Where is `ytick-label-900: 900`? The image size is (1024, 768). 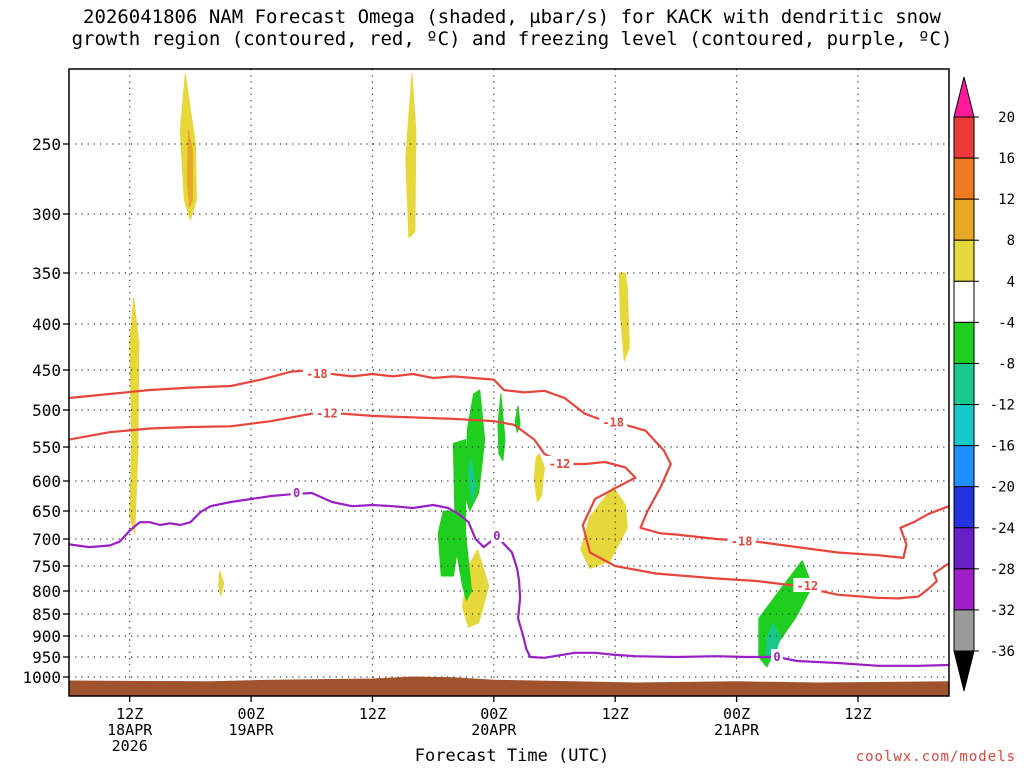 ytick-label-900: 900 is located at coordinates (46, 636).